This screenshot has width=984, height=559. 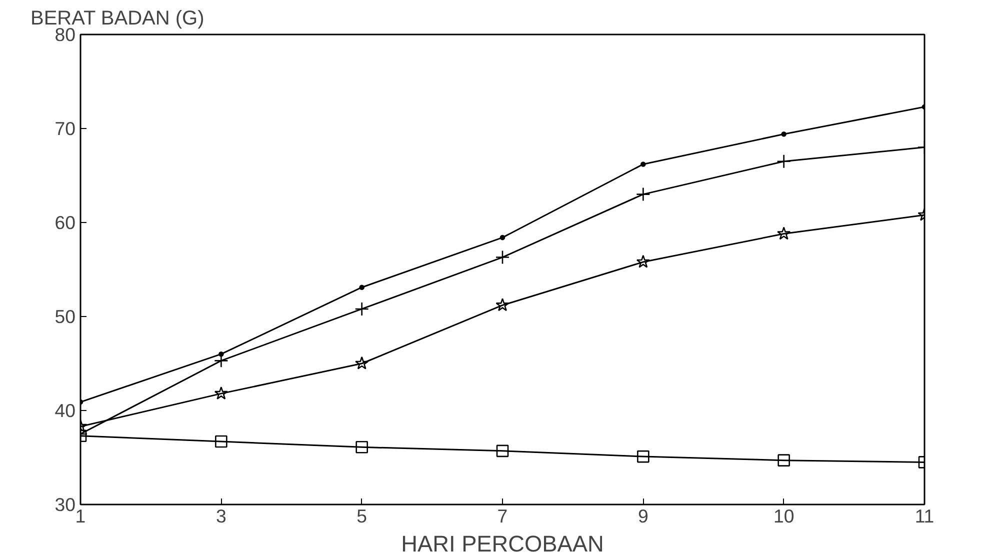 I want to click on y-tick-label: 50, so click(x=65, y=316).